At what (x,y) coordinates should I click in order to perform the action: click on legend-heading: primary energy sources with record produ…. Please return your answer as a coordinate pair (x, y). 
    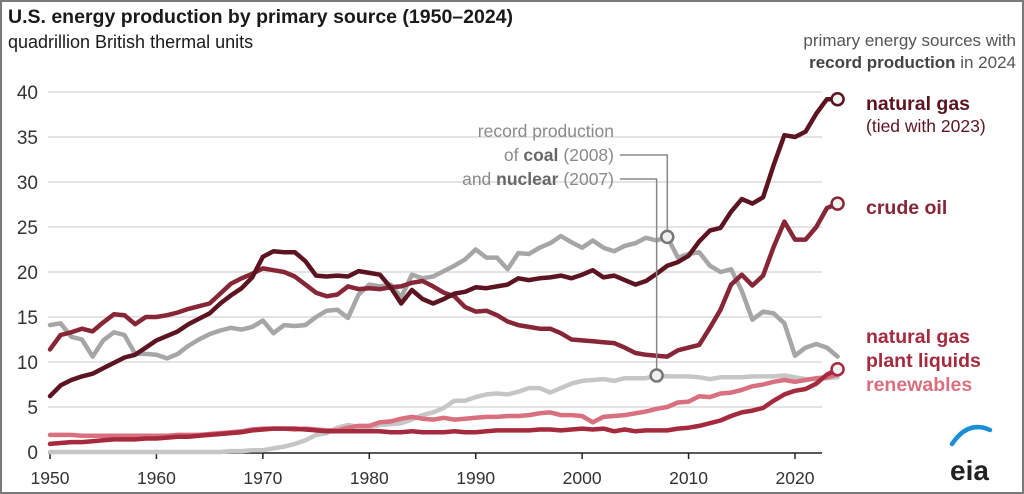
    Looking at the image, I should click on (909, 52).